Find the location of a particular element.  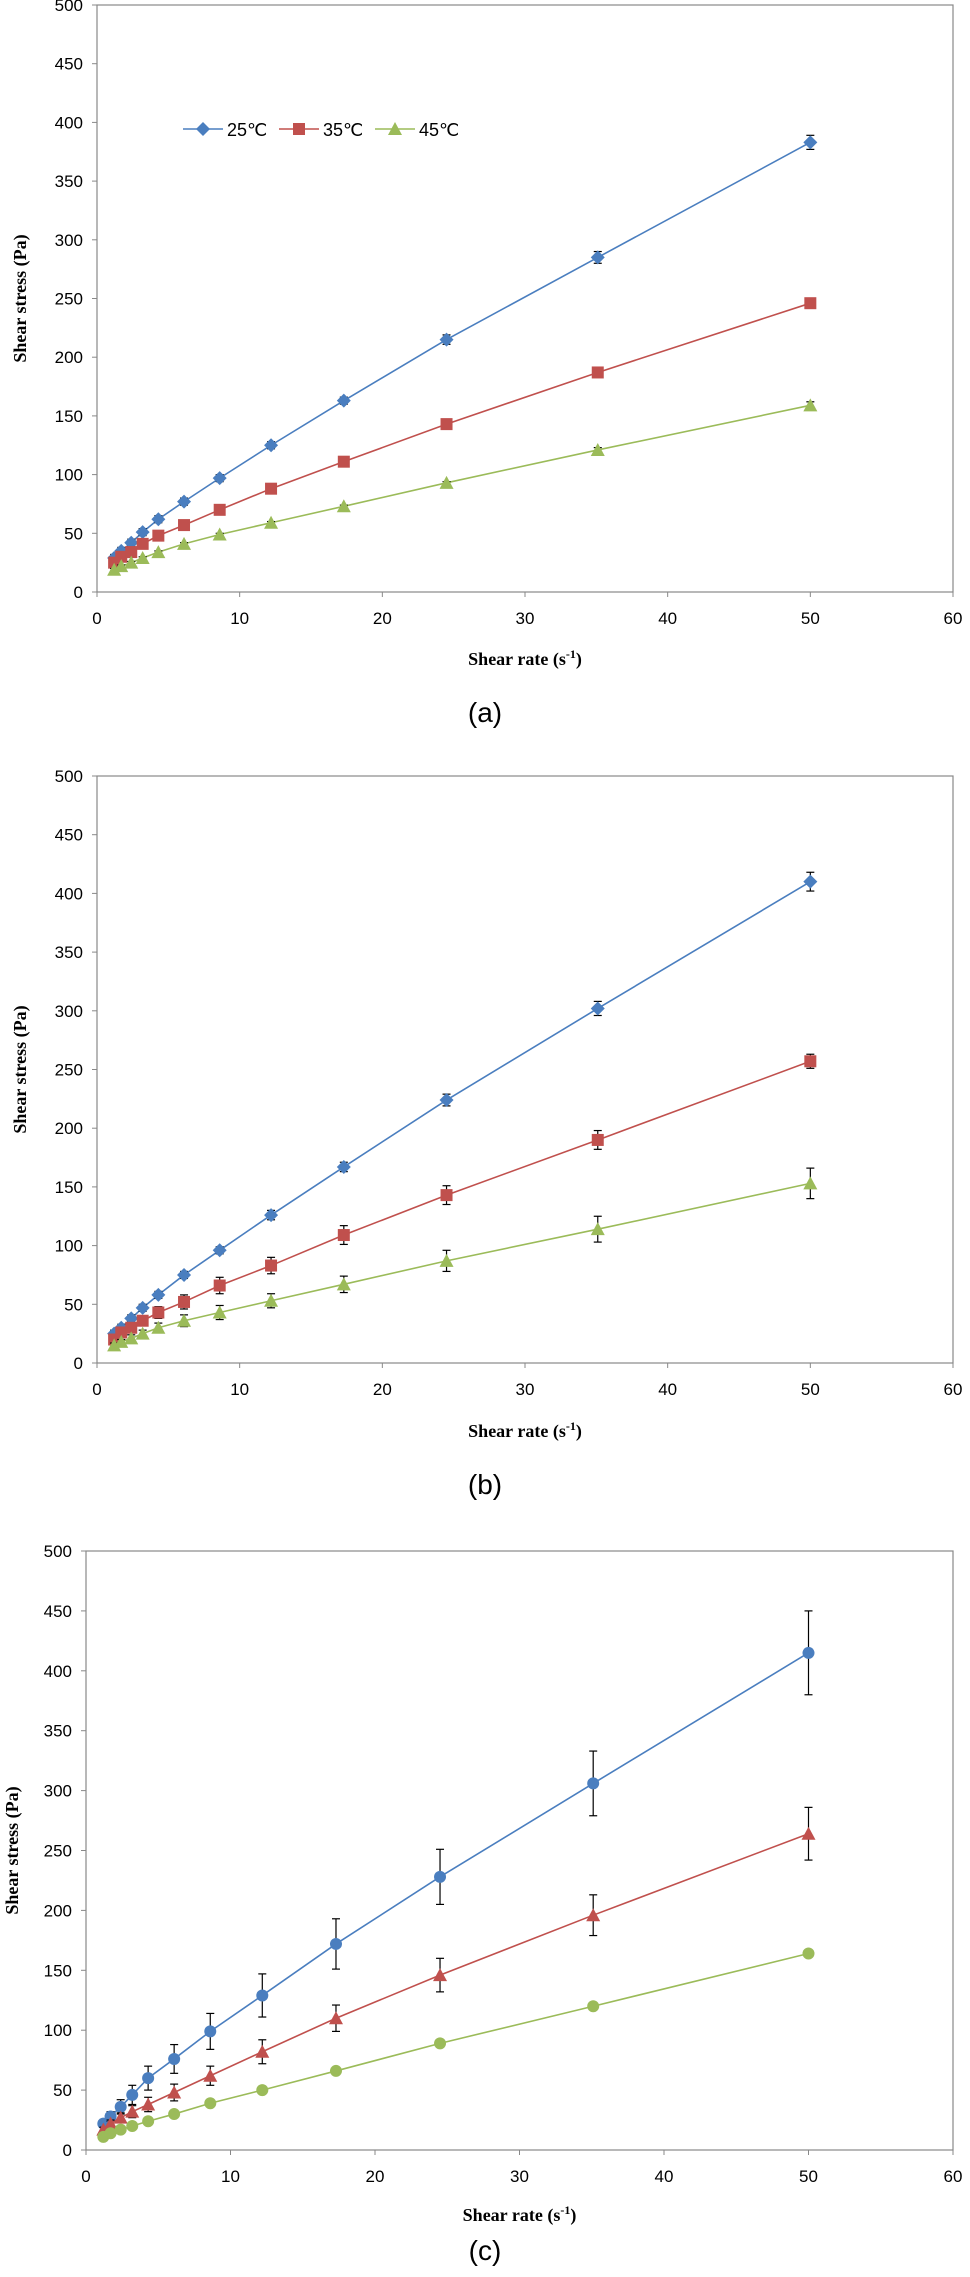

x-axis-title-end: ) is located at coordinates (579, 1431).